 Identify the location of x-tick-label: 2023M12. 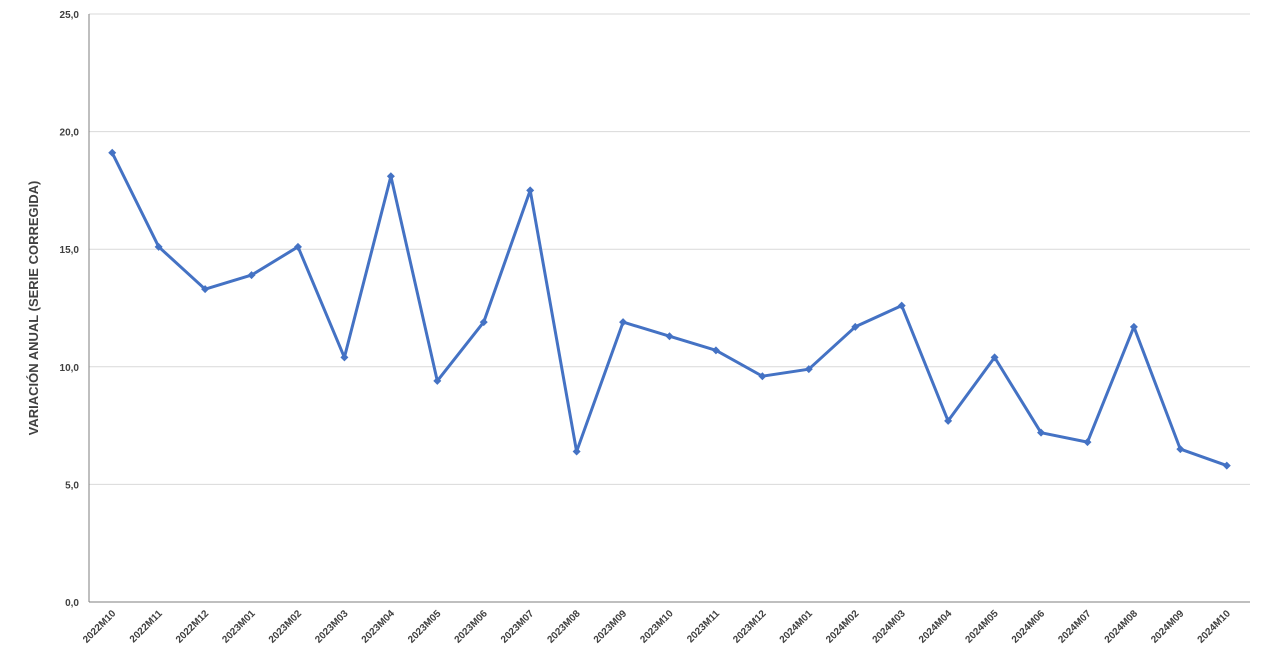
(750, 627).